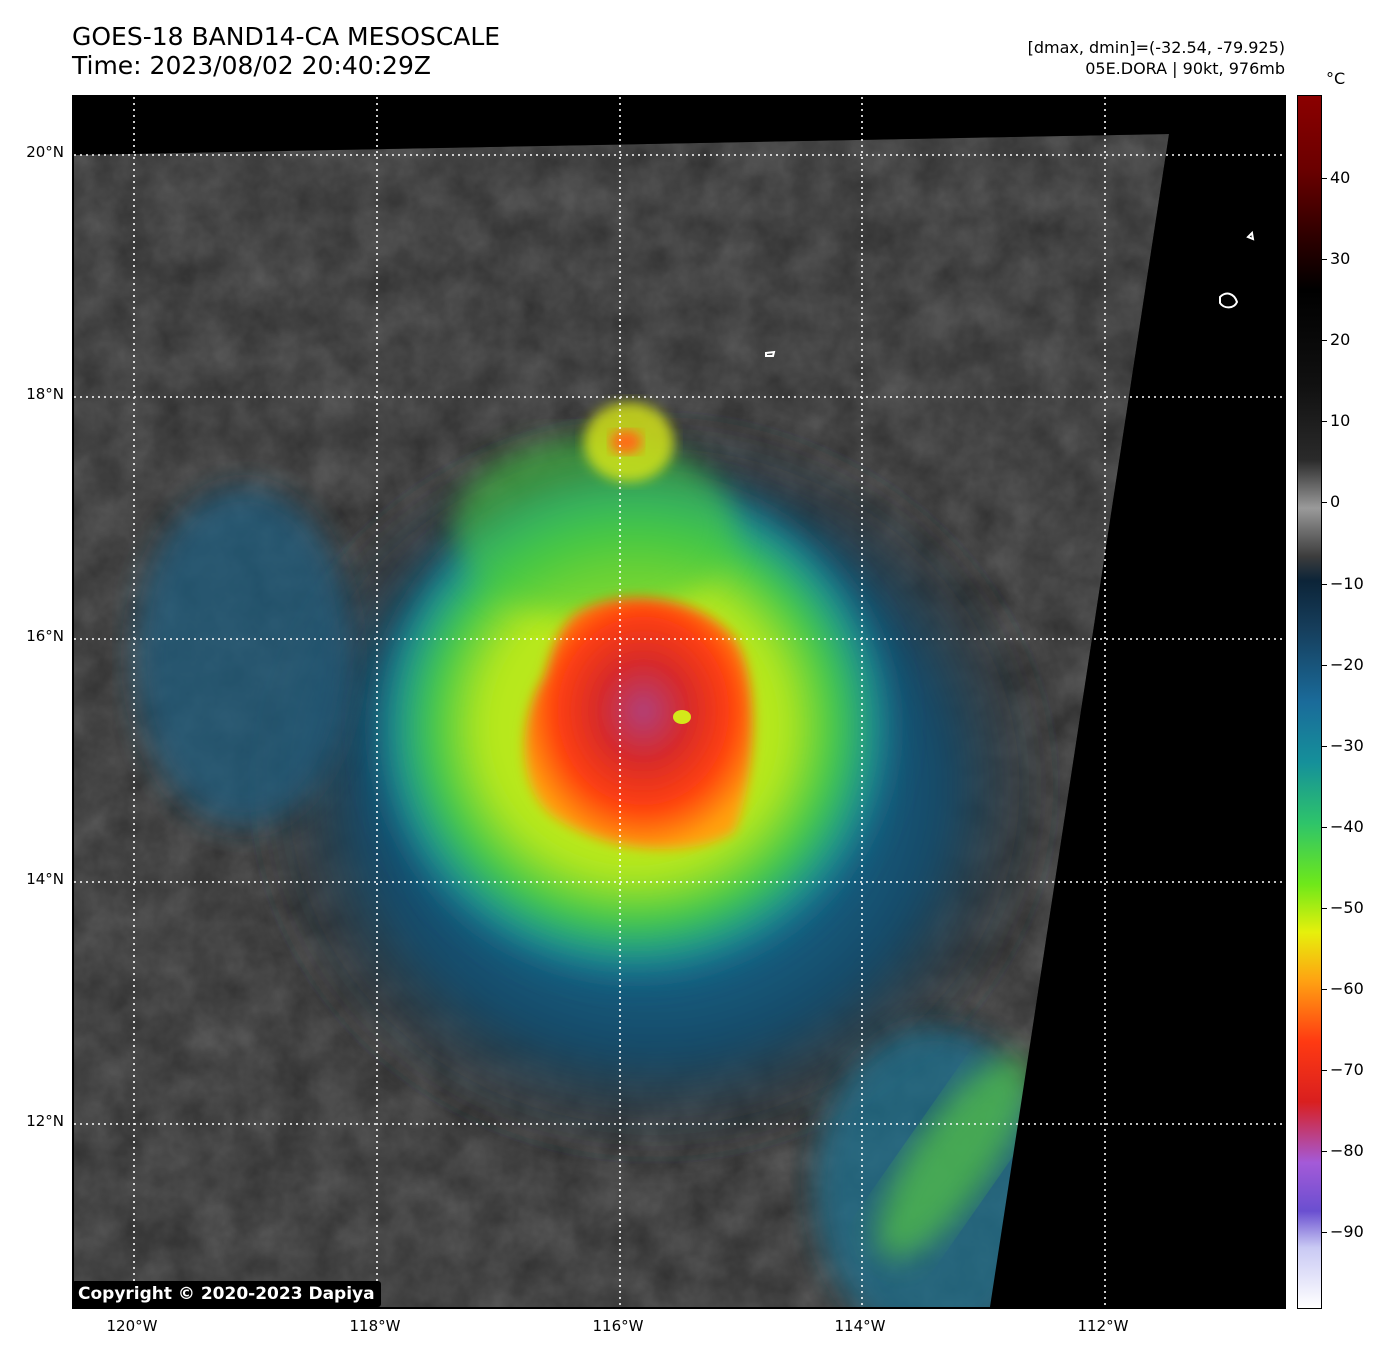 The height and width of the screenshot is (1359, 1390). What do you see at coordinates (132, 1326) in the screenshot?
I see `lon-label-120w: 120°W` at bounding box center [132, 1326].